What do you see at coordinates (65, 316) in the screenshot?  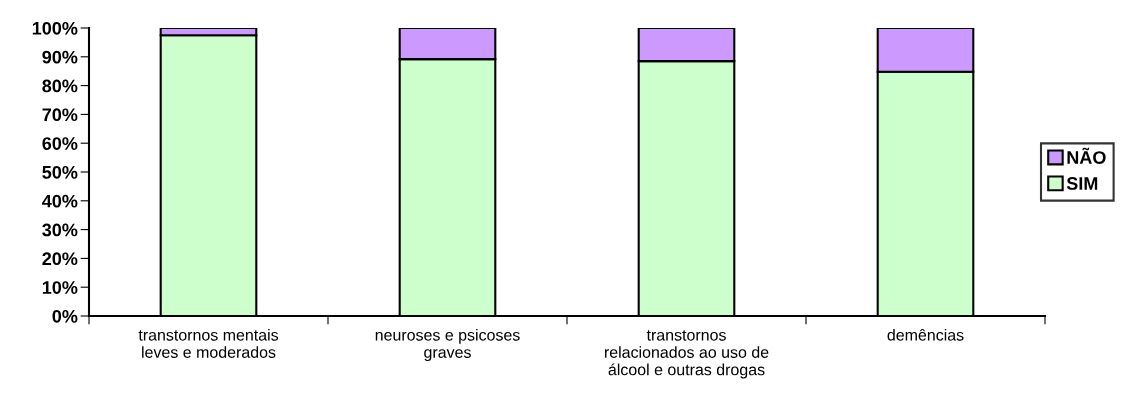 I see `y-tick-label: 0%` at bounding box center [65, 316].